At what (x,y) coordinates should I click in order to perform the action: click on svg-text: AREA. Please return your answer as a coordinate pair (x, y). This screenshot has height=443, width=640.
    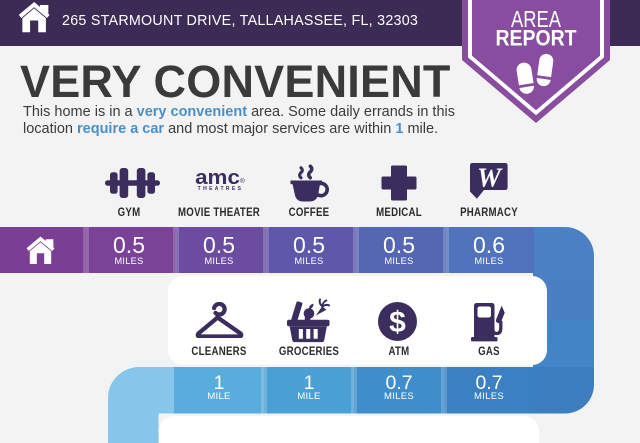
    Looking at the image, I should click on (536, 19).